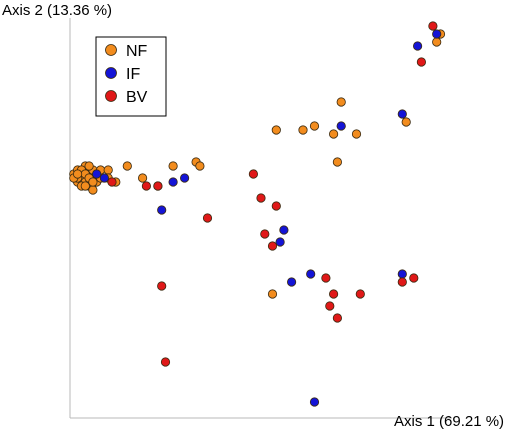 The image size is (532, 432). I want to click on y-axis-label: Axis 2 (13.36 %), so click(57, 10).